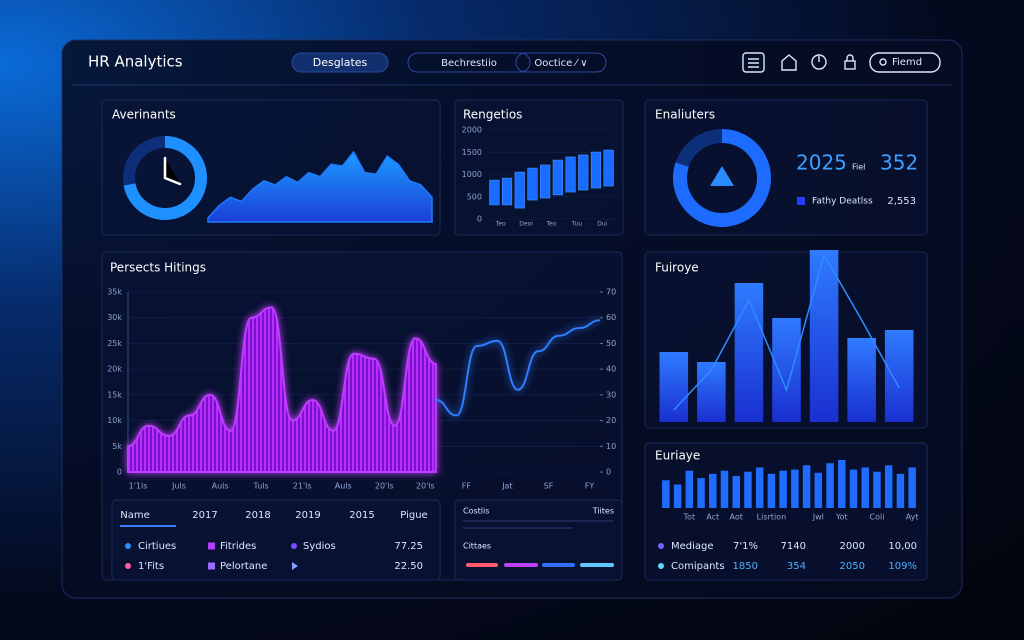  What do you see at coordinates (608, 472) in the screenshot?
I see `y2-tick-label: 0` at bounding box center [608, 472].